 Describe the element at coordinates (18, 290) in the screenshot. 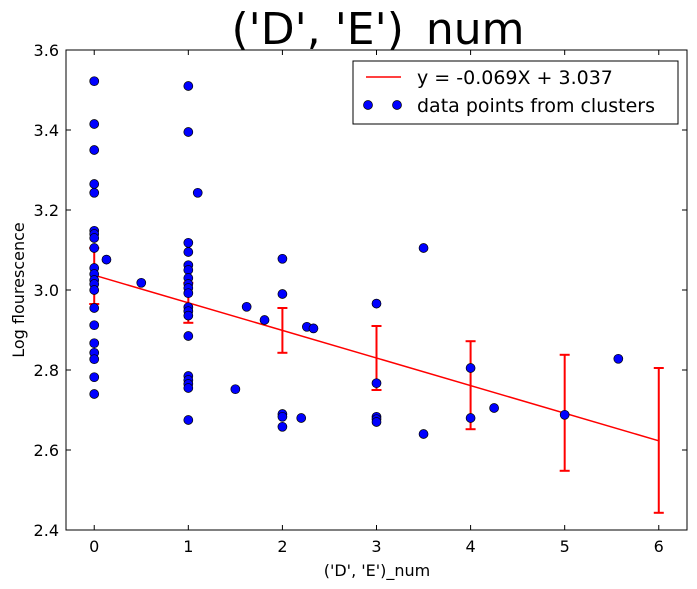

I see `y-axis-label: Log flourescence` at that location.